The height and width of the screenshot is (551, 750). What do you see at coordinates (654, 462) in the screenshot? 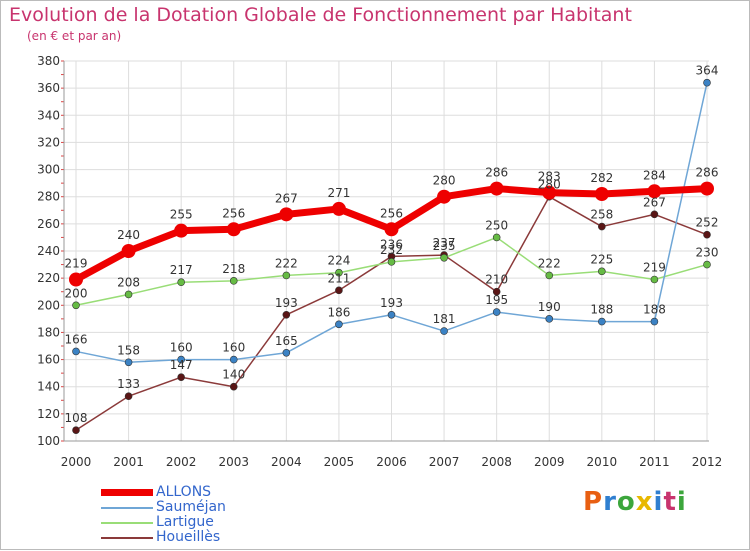
I see `x-tick-label: 2011` at bounding box center [654, 462].